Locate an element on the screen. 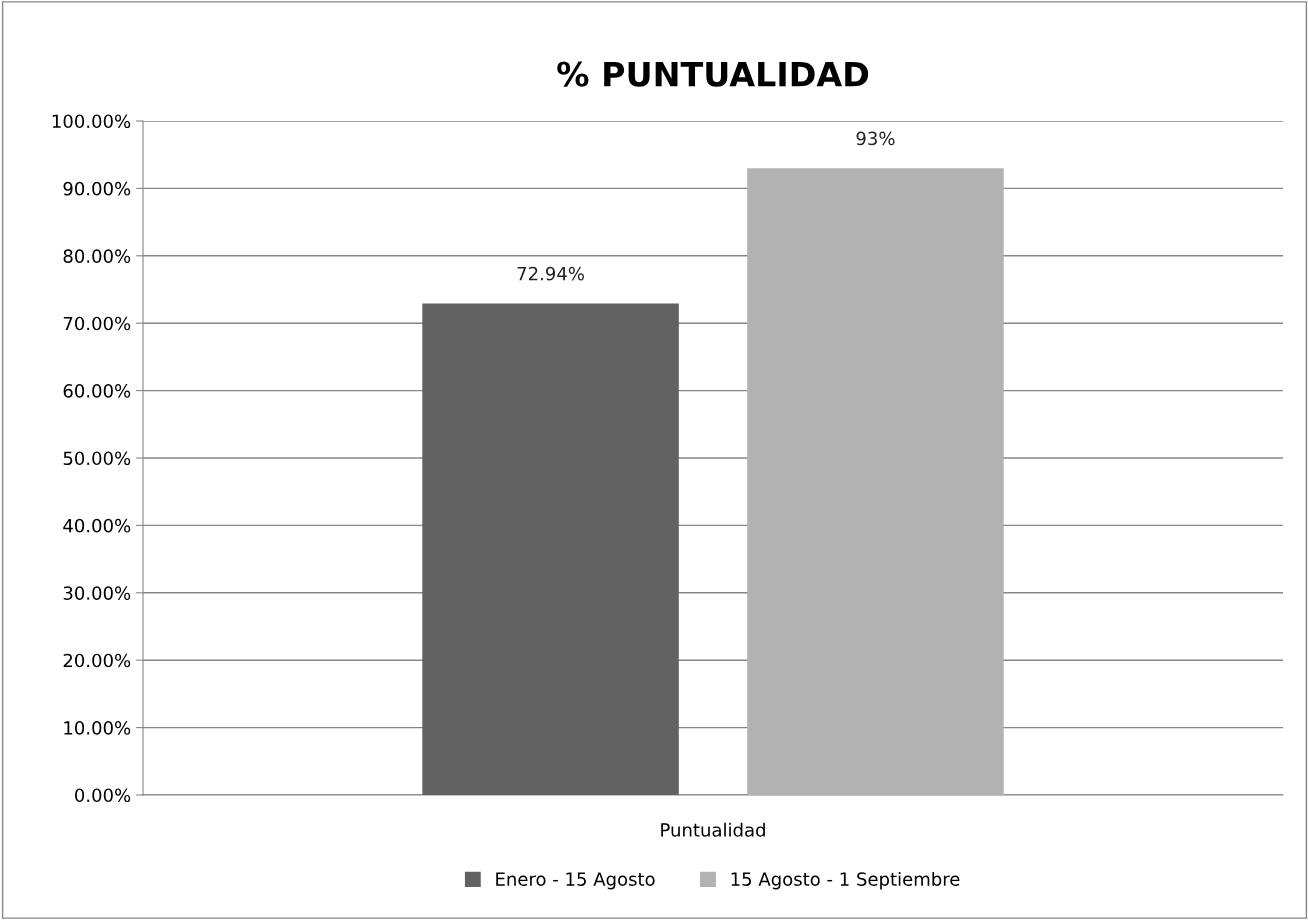 Image resolution: width=1309 pixels, height=920 pixels. legend-label: 15 Agosto - 1 Septiembre is located at coordinates (845, 880).